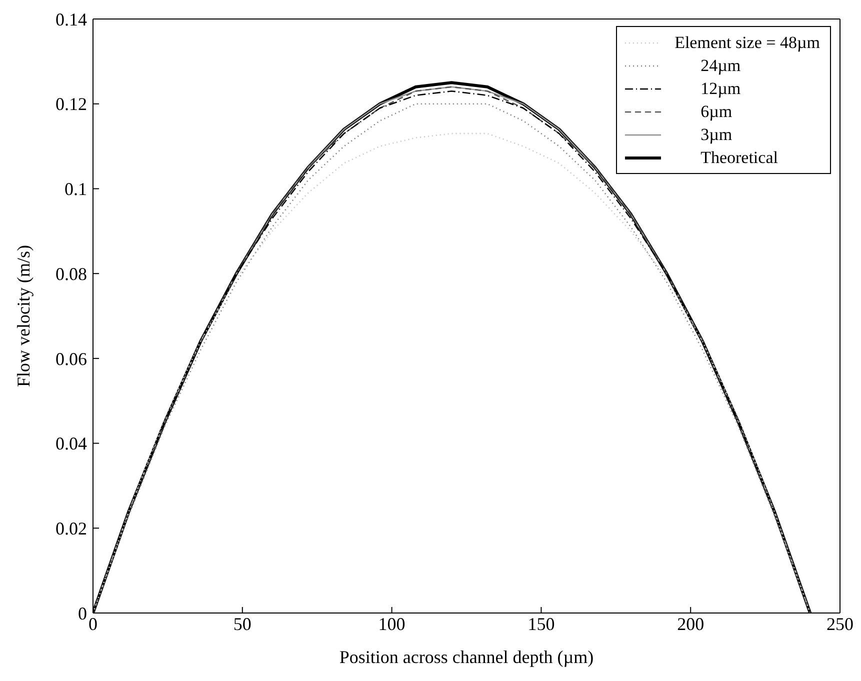  Describe the element at coordinates (716, 112) in the screenshot. I see `legend-label: 6µm` at that location.